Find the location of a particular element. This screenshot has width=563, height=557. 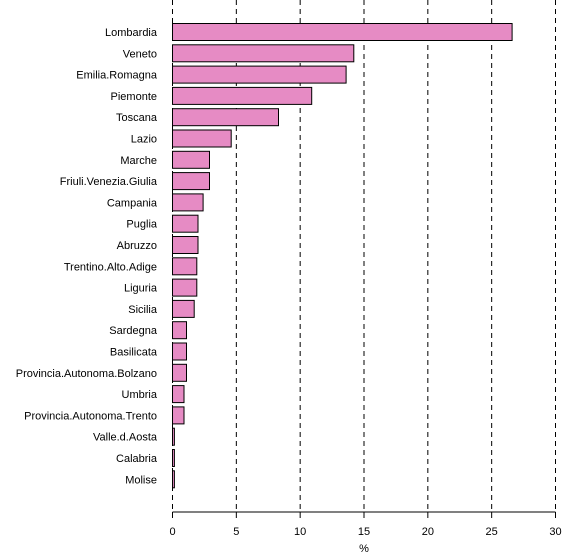

x-tick-label: 30 is located at coordinates (555, 532).